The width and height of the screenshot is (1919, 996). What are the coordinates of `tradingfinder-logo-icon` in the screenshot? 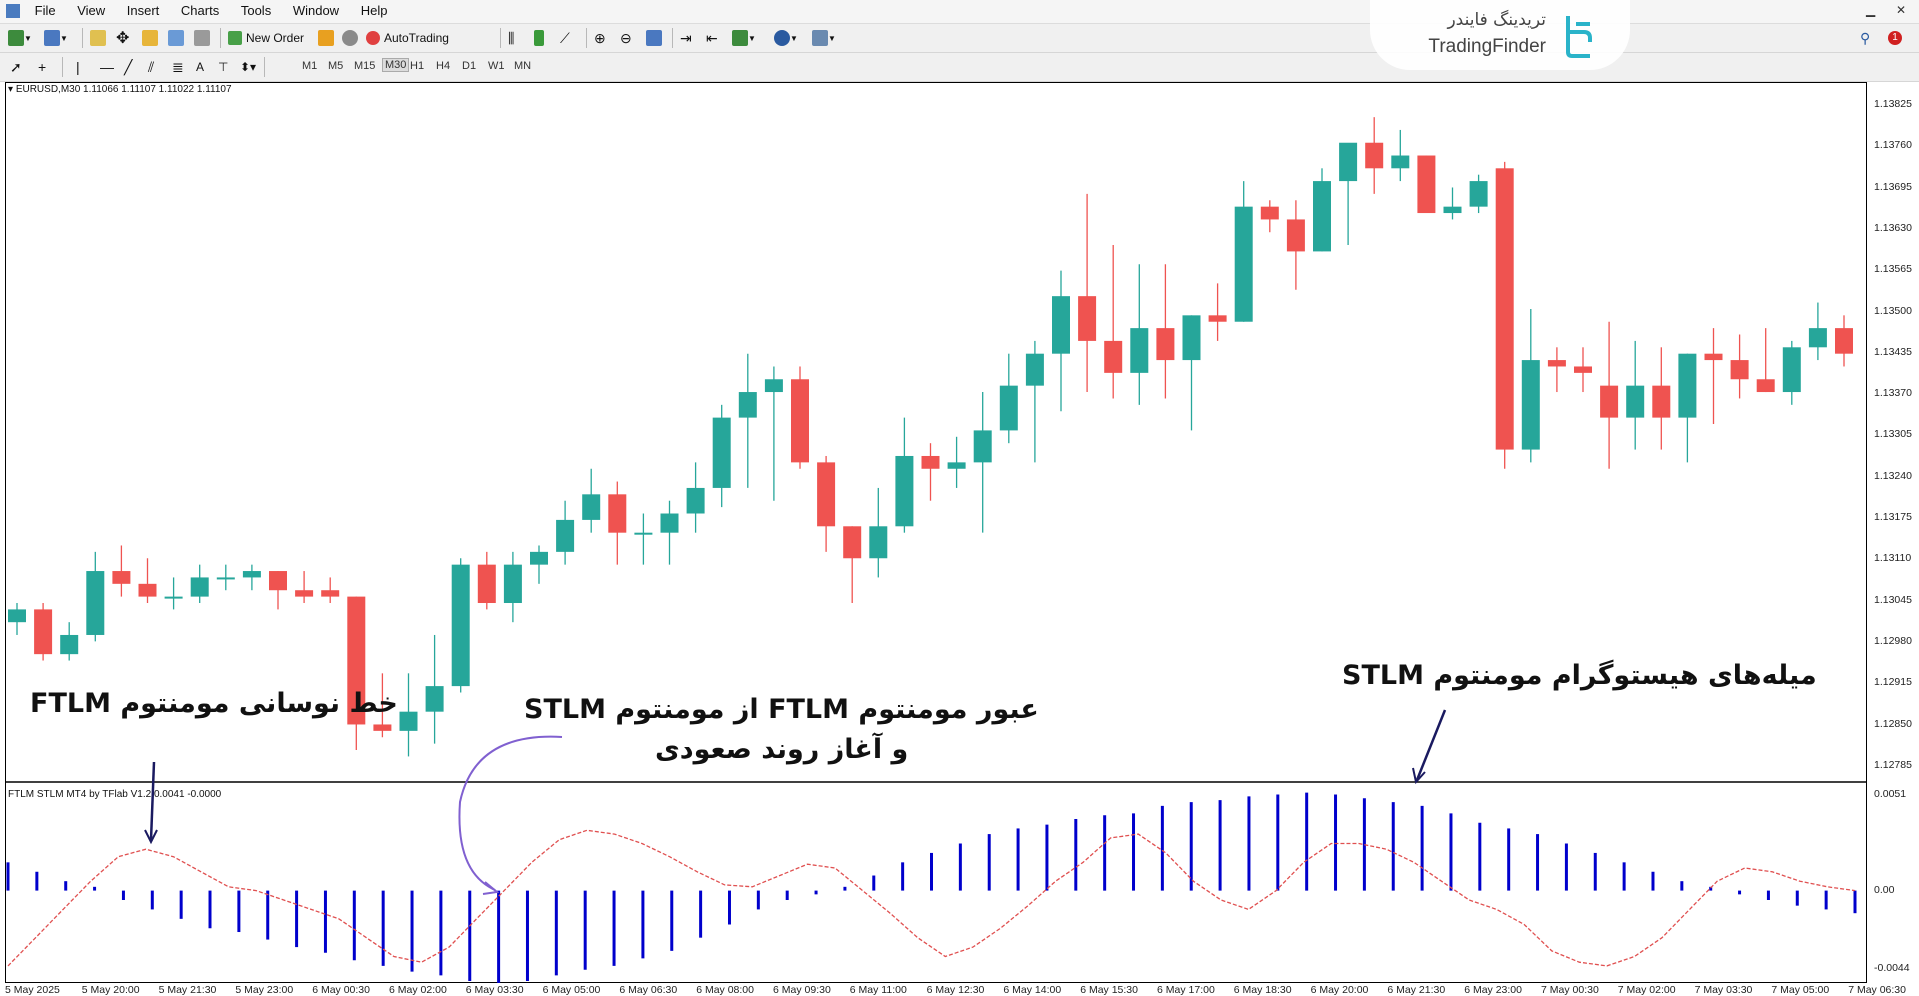 It's located at (1579, 37).